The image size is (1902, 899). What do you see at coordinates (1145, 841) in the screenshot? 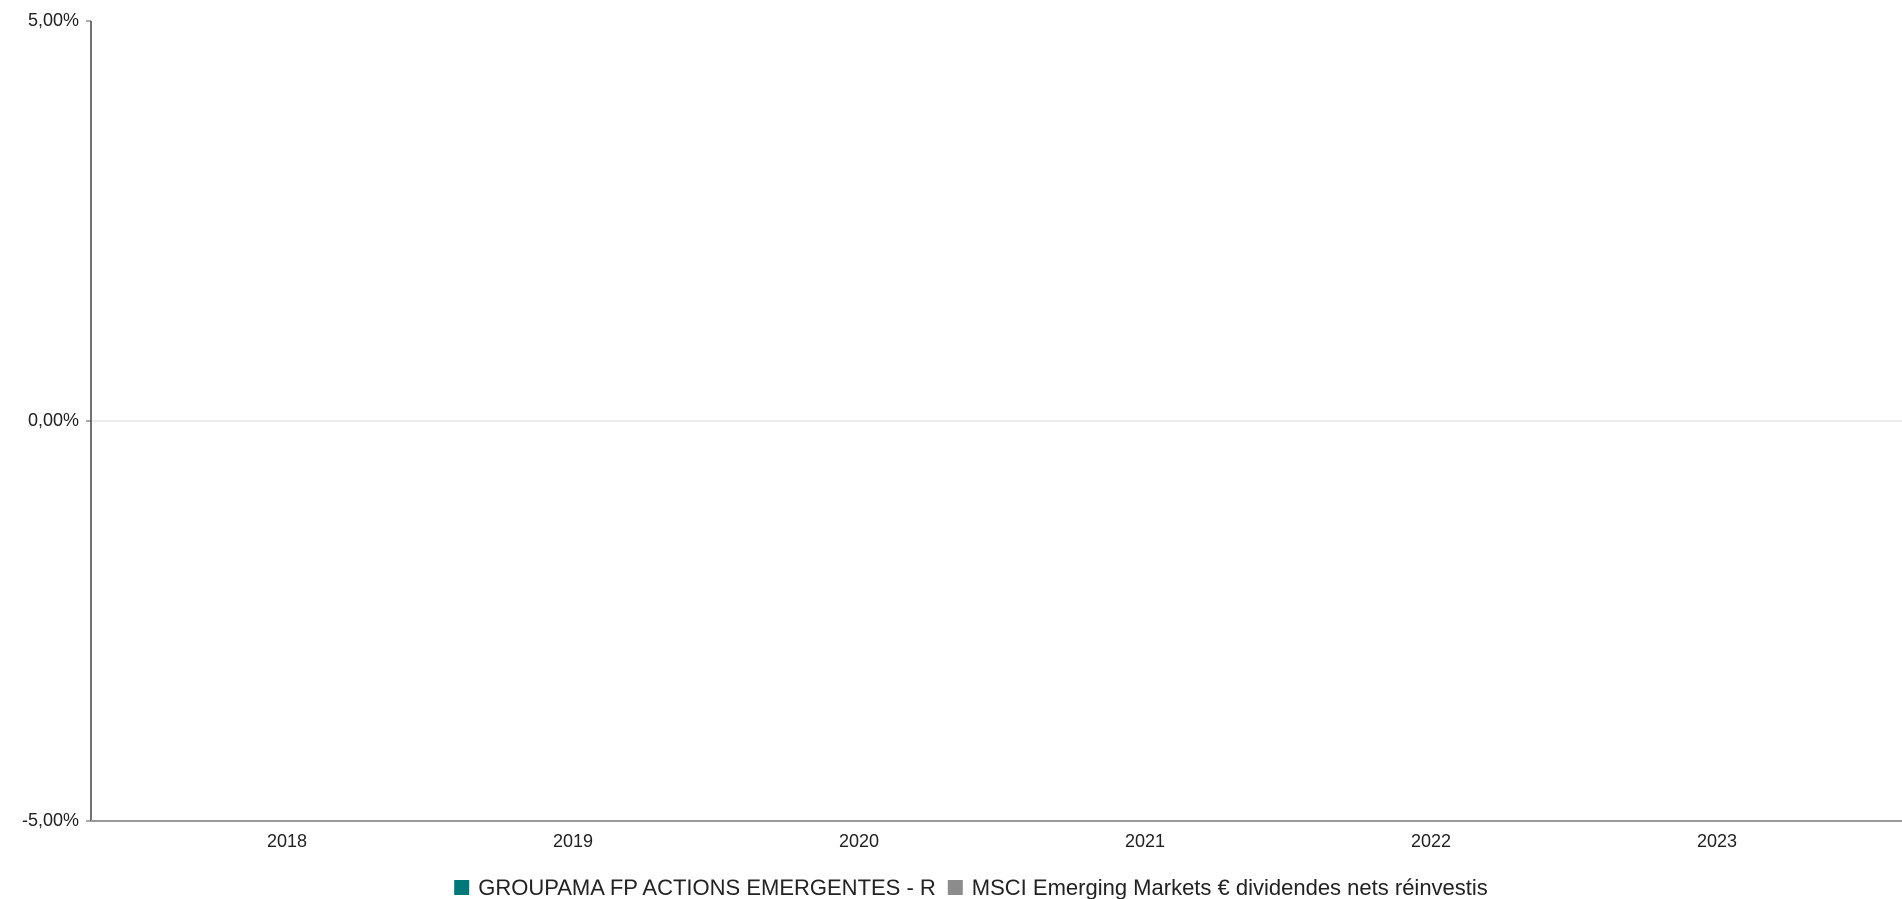
I see `x-tick-label: 2021` at bounding box center [1145, 841].